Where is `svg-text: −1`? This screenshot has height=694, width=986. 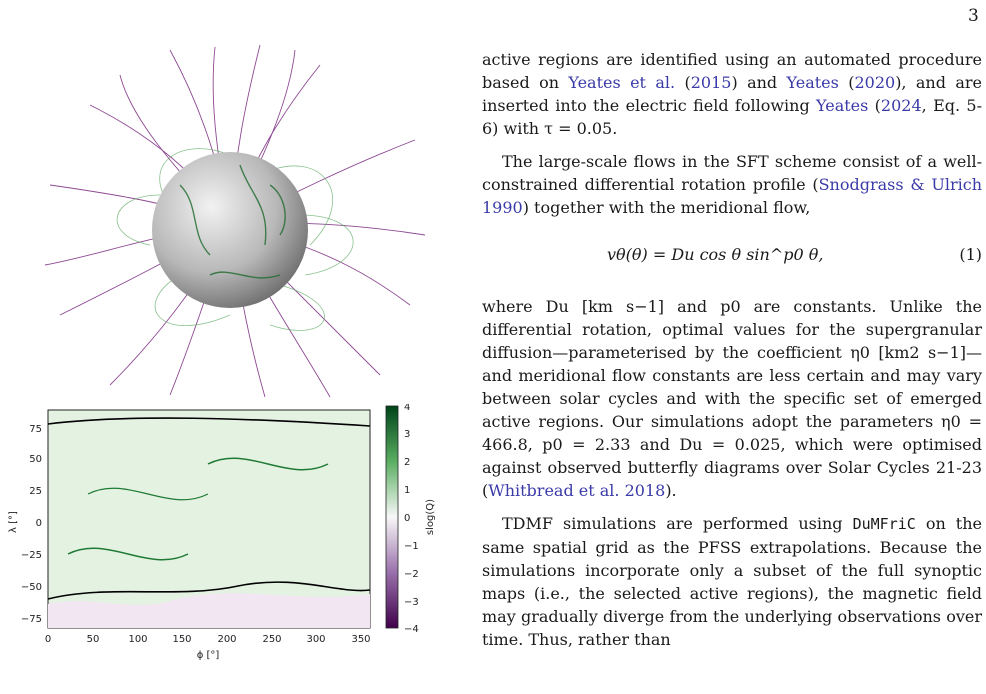
svg-text: −1 is located at coordinates (411, 546).